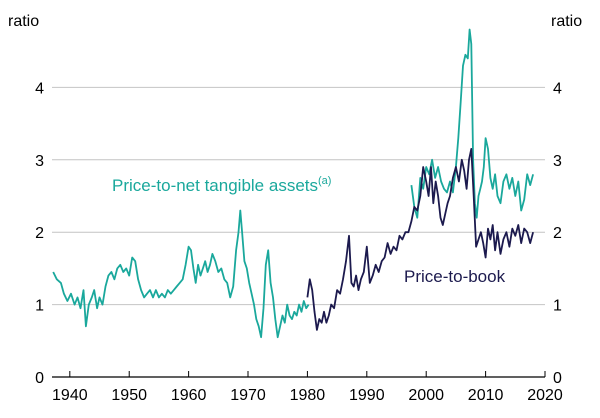 The height and width of the screenshot is (418, 600). I want to click on y-tick-label-left: 0, so click(39, 378).